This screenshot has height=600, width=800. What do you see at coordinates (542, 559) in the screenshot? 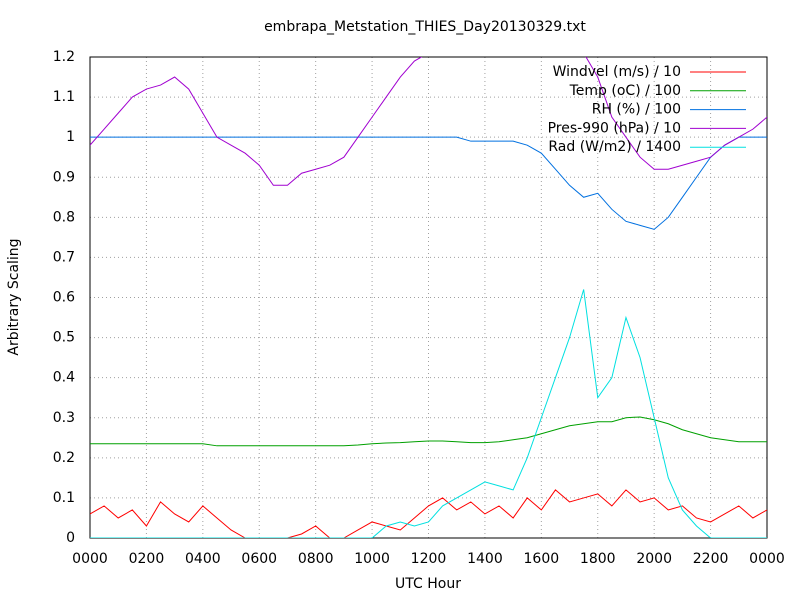
I see `x-tick-label: 1600` at bounding box center [542, 559].